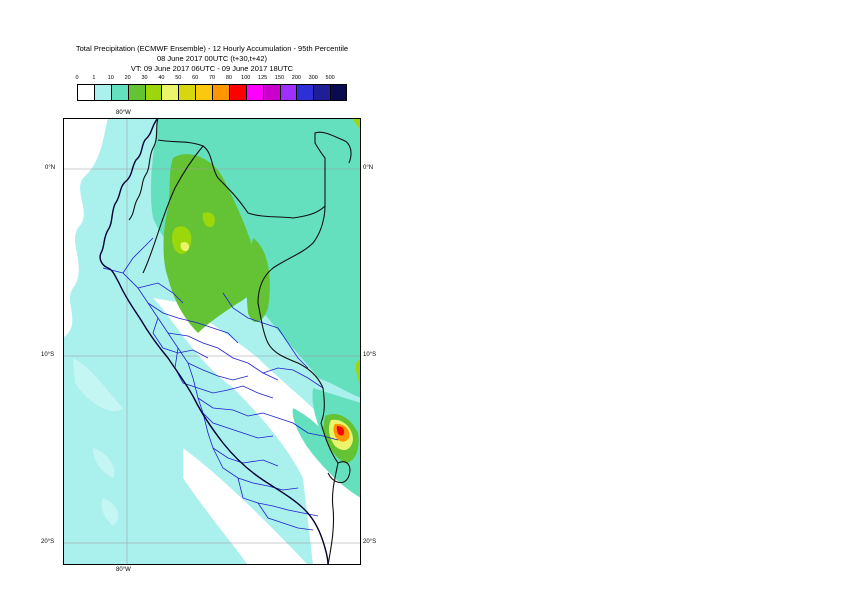 Image resolution: width=842 pixels, height=596 pixels. Describe the element at coordinates (123, 113) in the screenshot. I see `lon-label-top: 80°W` at that location.